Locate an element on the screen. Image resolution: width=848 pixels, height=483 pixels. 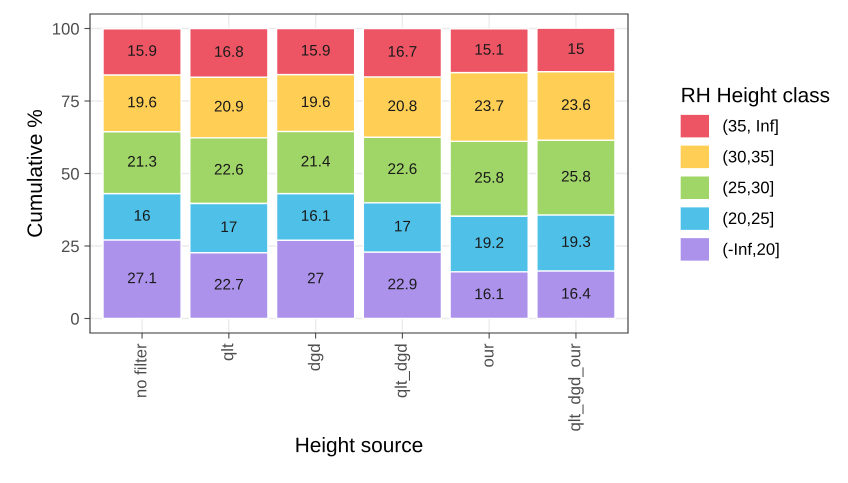
data-label: 16.8 is located at coordinates (229, 51).